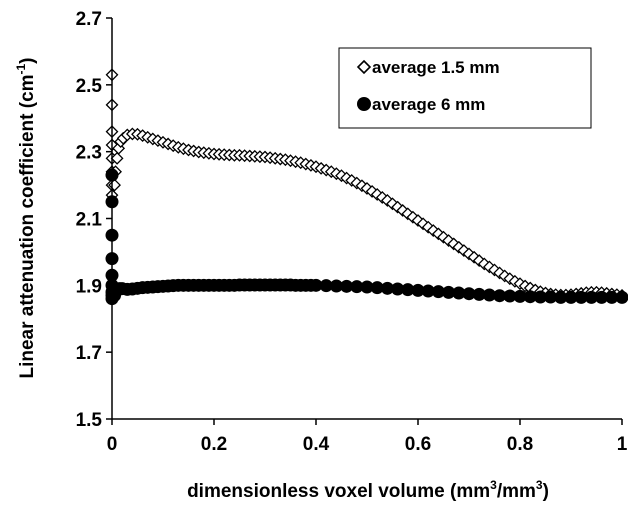  What do you see at coordinates (520, 444) in the screenshot?
I see `x-tick-label: 0.8` at bounding box center [520, 444].